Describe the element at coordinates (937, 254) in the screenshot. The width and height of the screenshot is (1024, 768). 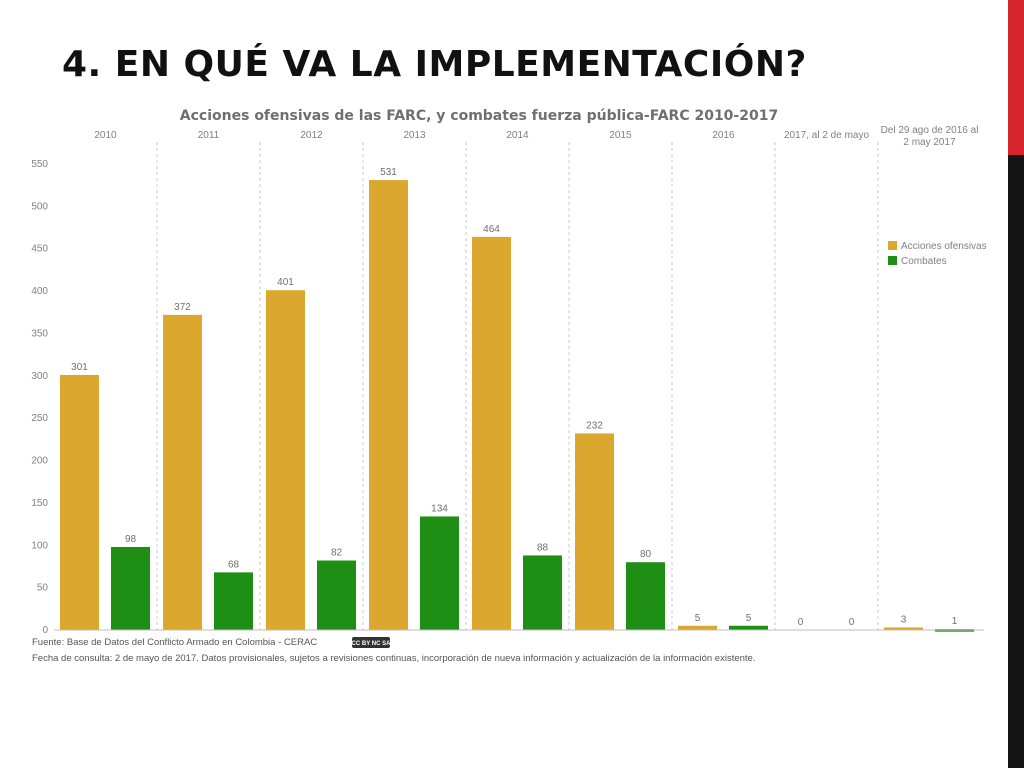
I see `legend: Acciones ofensivas Combates` at that location.